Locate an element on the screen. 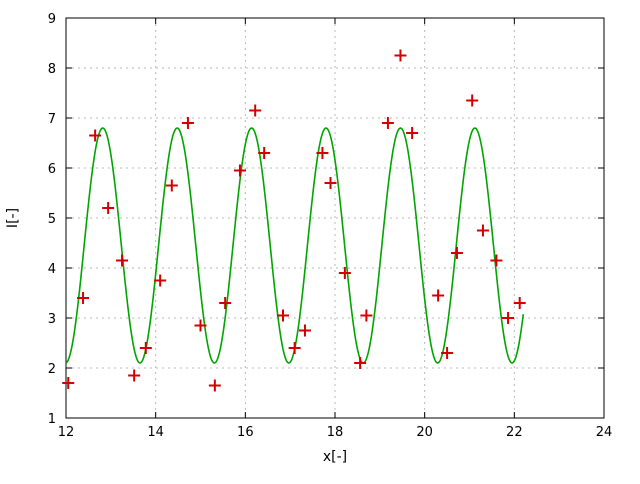 The height and width of the screenshot is (484, 640). y-tick-label: 1 is located at coordinates (52, 419).